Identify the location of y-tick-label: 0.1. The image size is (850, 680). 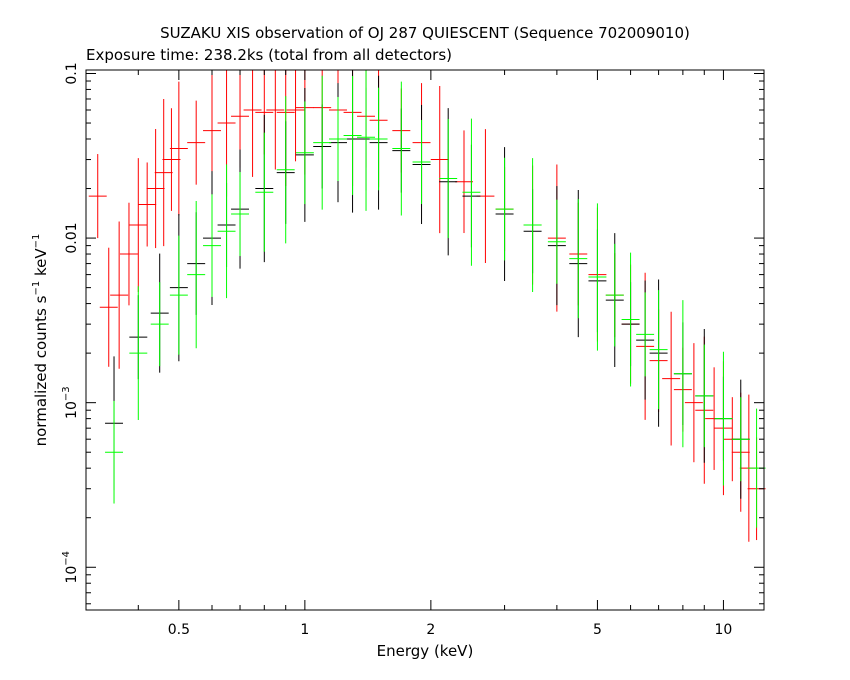
(72, 73).